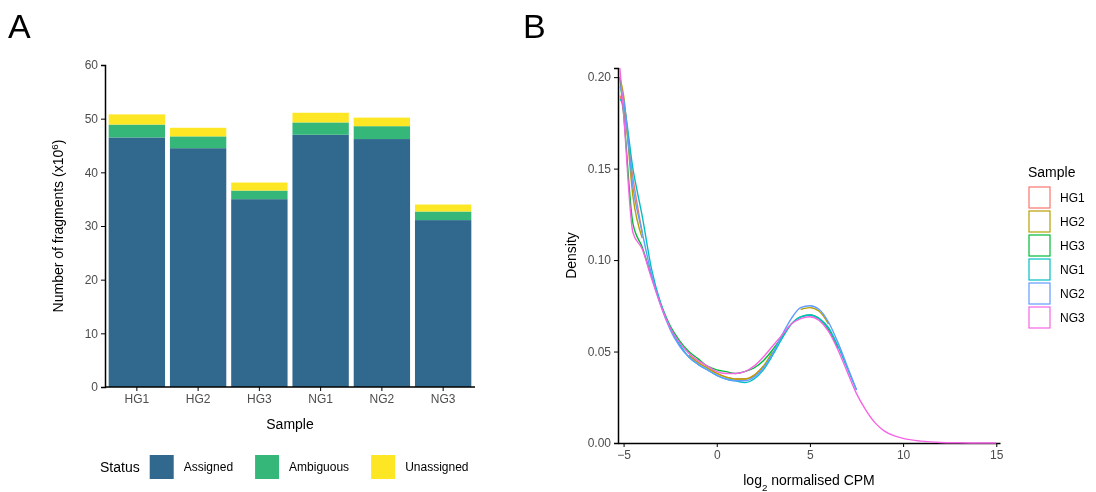  What do you see at coordinates (599, 77) in the screenshot?
I see `y-tick-label: 0.20` at bounding box center [599, 77].